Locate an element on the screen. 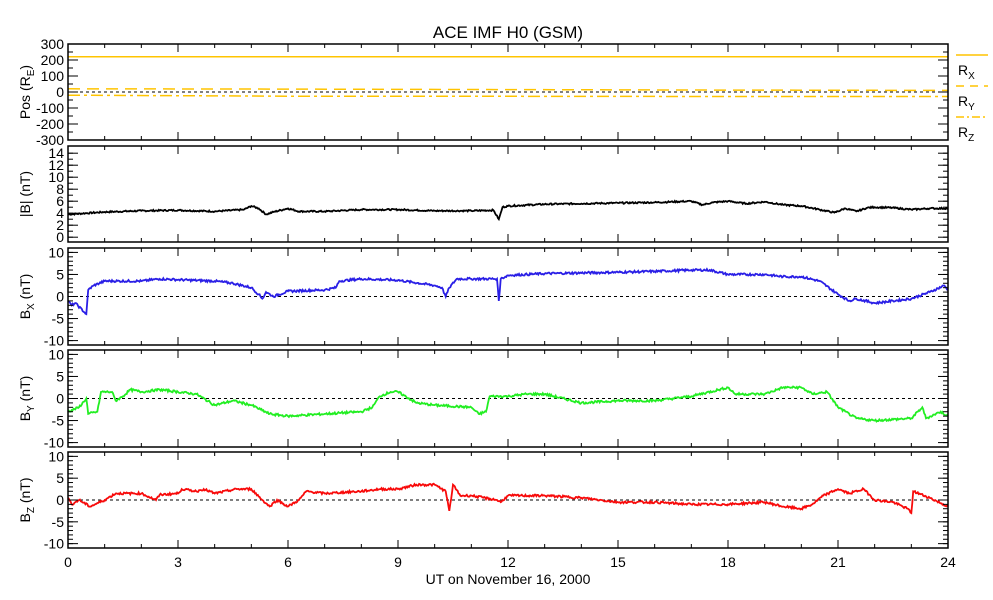 The height and width of the screenshot is (600, 993). y-tick-label: 300 is located at coordinates (53, 44).